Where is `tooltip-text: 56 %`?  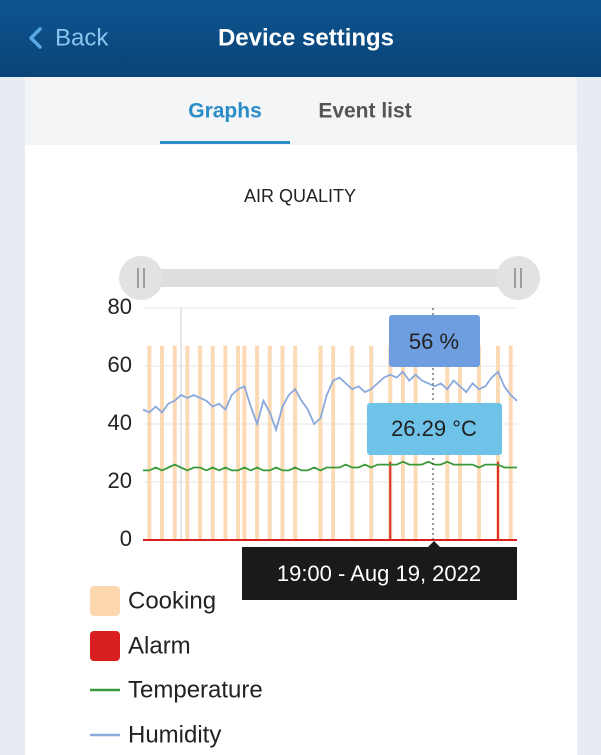 tooltip-text: 56 % is located at coordinates (434, 341).